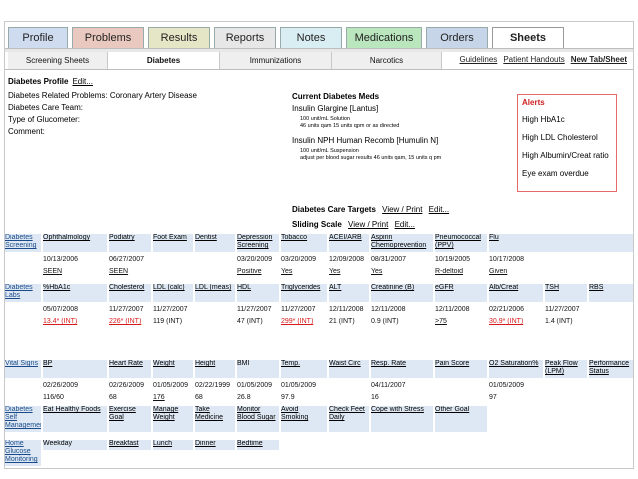  Describe the element at coordinates (173, 261) in the screenshot. I see `screening-date` at that location.